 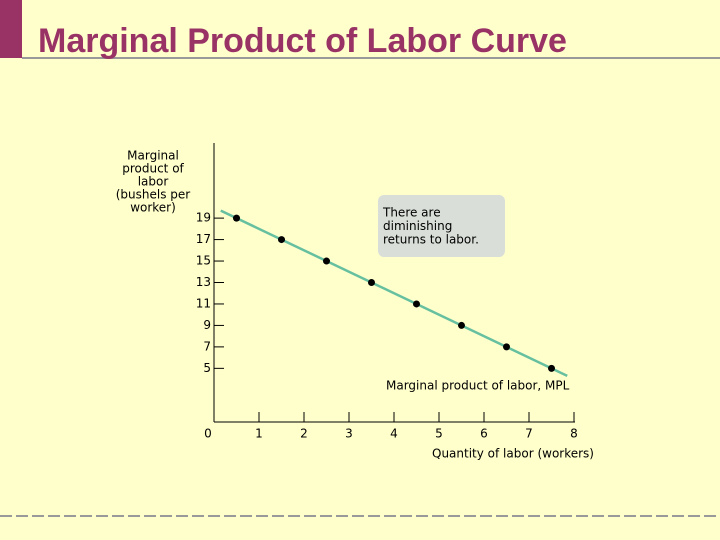 What do you see at coordinates (574, 434) in the screenshot?
I see `x-tick-label: 8` at bounding box center [574, 434].